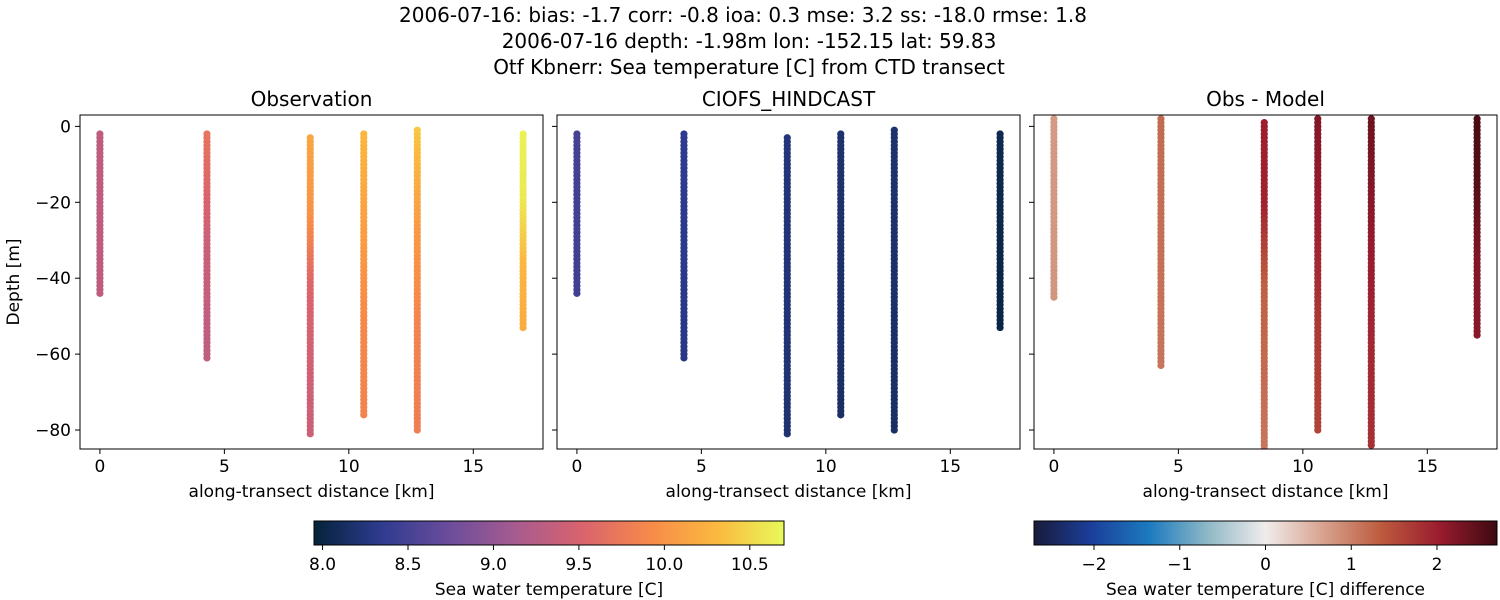  I want to click on colorbar-tick-label: 10.5, so click(750, 565).